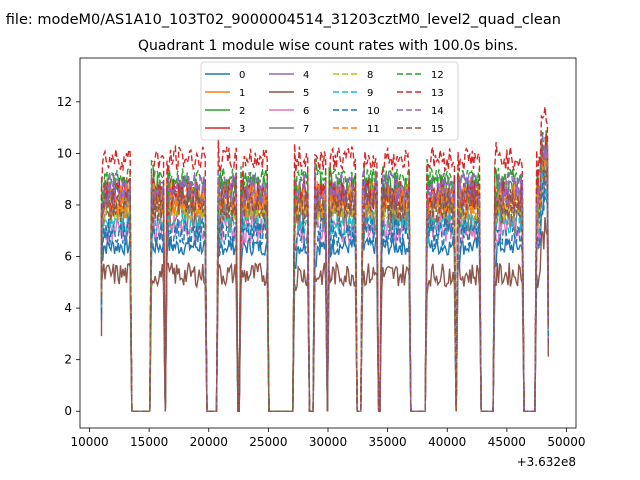 Image resolution: width=640 pixels, height=480 pixels. I want to click on legend-label-2: 2, so click(242, 111).